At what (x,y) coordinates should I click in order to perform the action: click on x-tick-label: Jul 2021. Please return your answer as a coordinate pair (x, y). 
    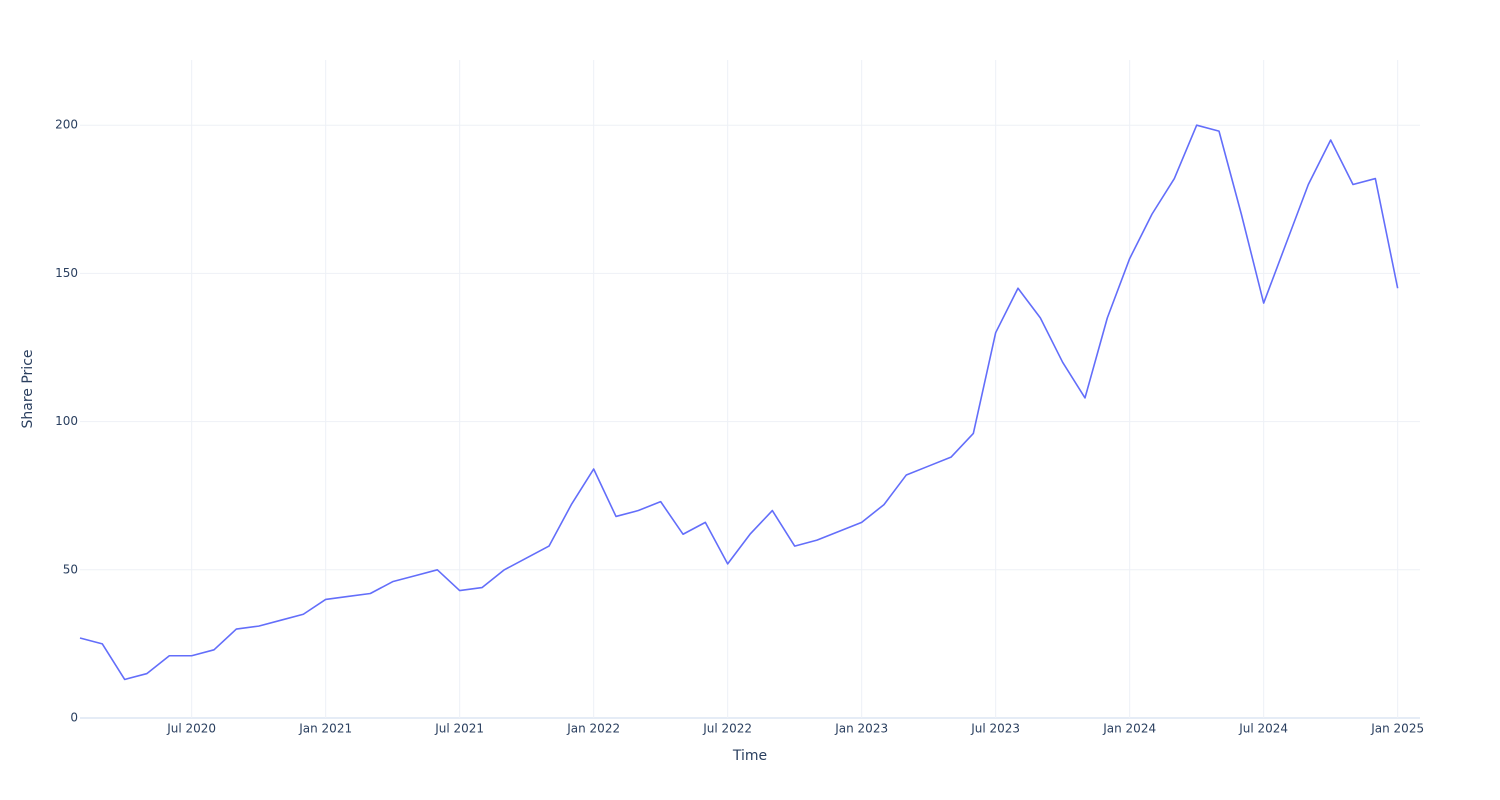
    Looking at the image, I should click on (459, 729).